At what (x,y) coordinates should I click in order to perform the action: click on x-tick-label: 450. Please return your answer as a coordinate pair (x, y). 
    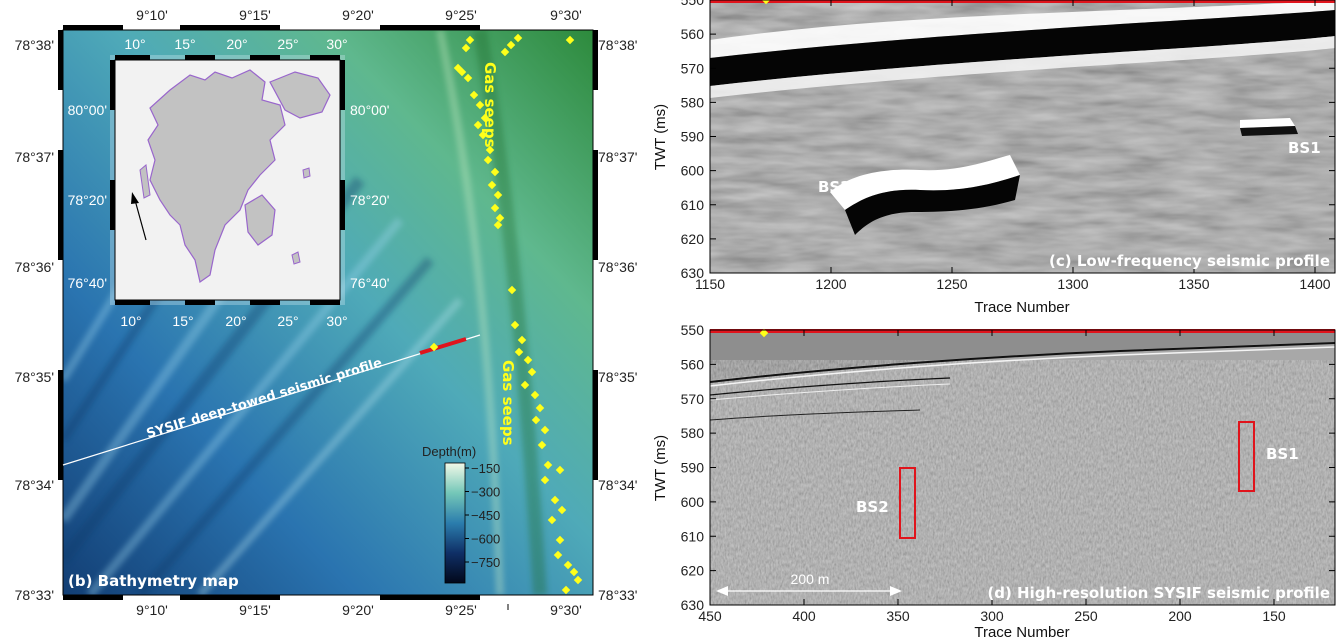
    Looking at the image, I should click on (710, 616).